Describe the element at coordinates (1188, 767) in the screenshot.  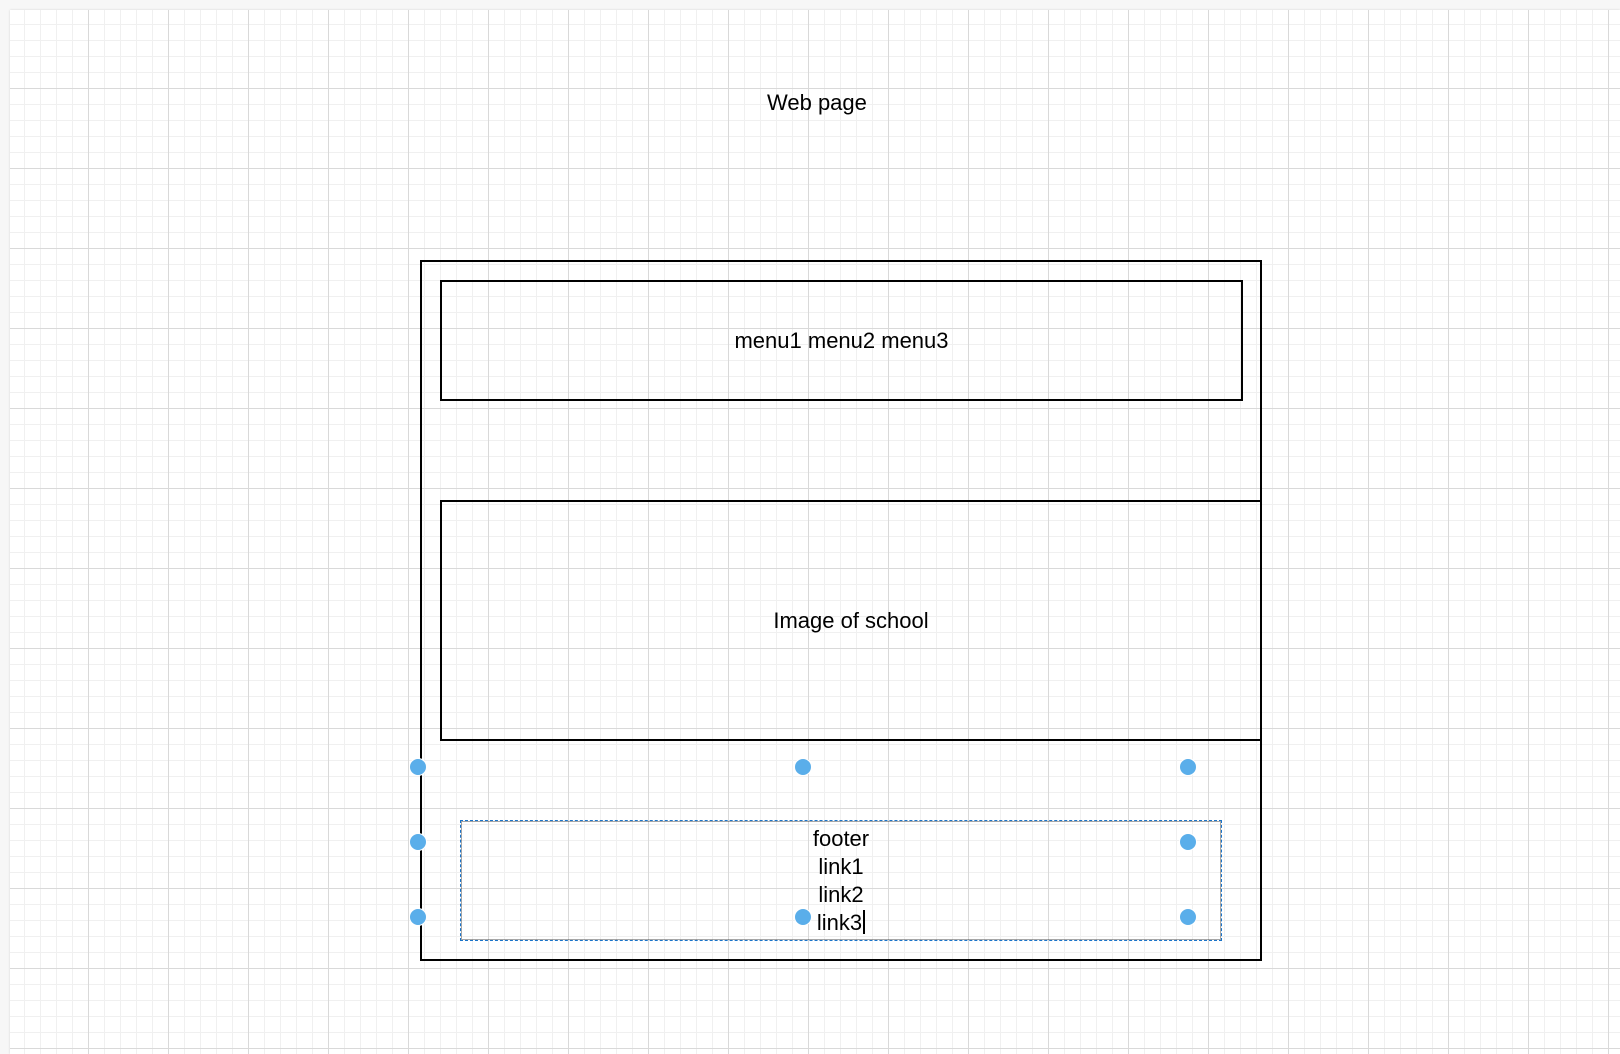
I see `resize-handle-top-right` at that location.